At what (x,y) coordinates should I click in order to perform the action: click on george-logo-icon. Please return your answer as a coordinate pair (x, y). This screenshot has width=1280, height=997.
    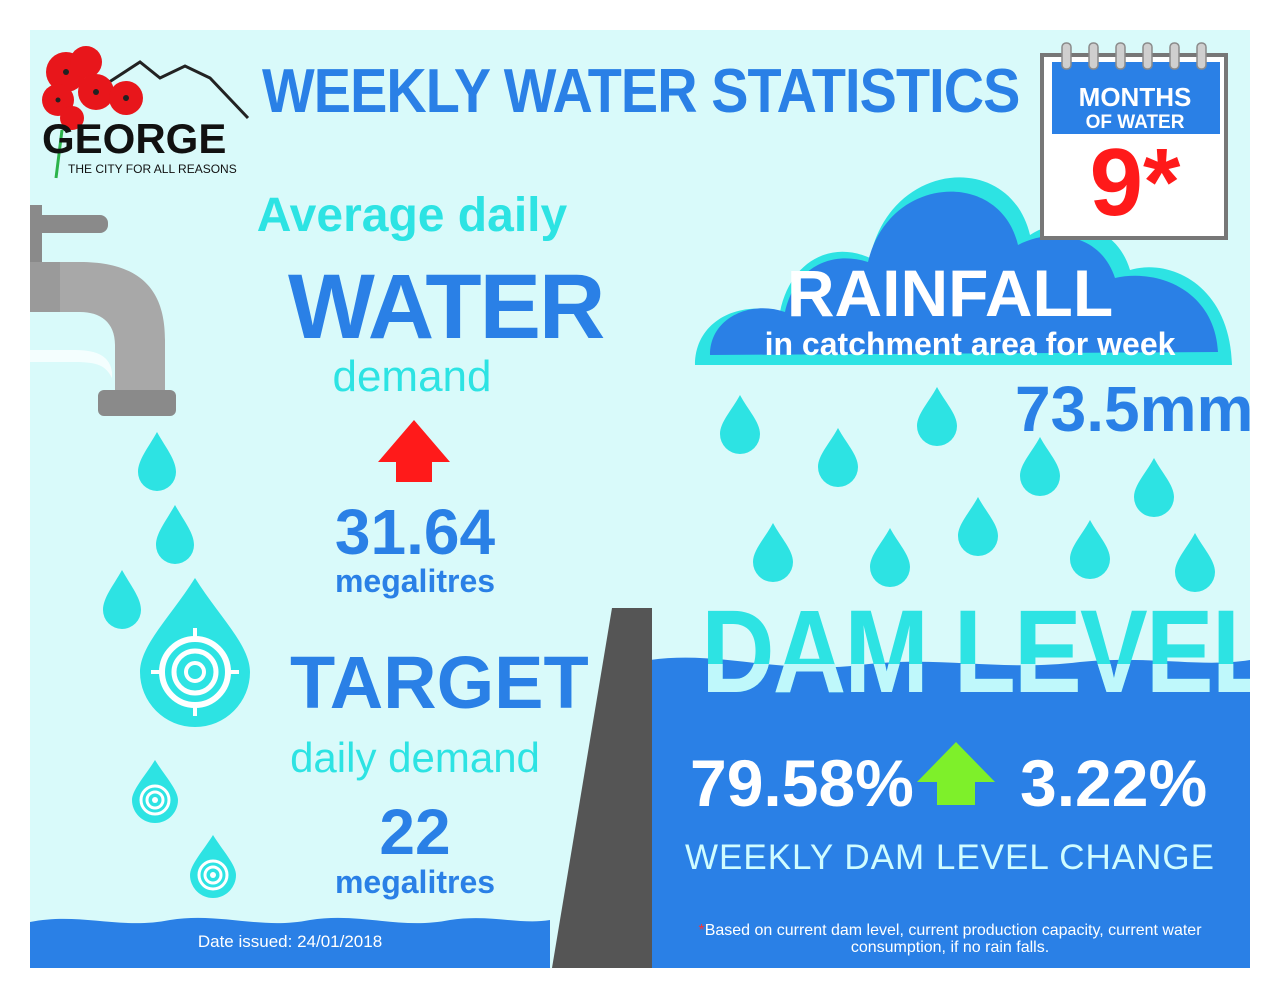
    Looking at the image, I should click on (146, 112).